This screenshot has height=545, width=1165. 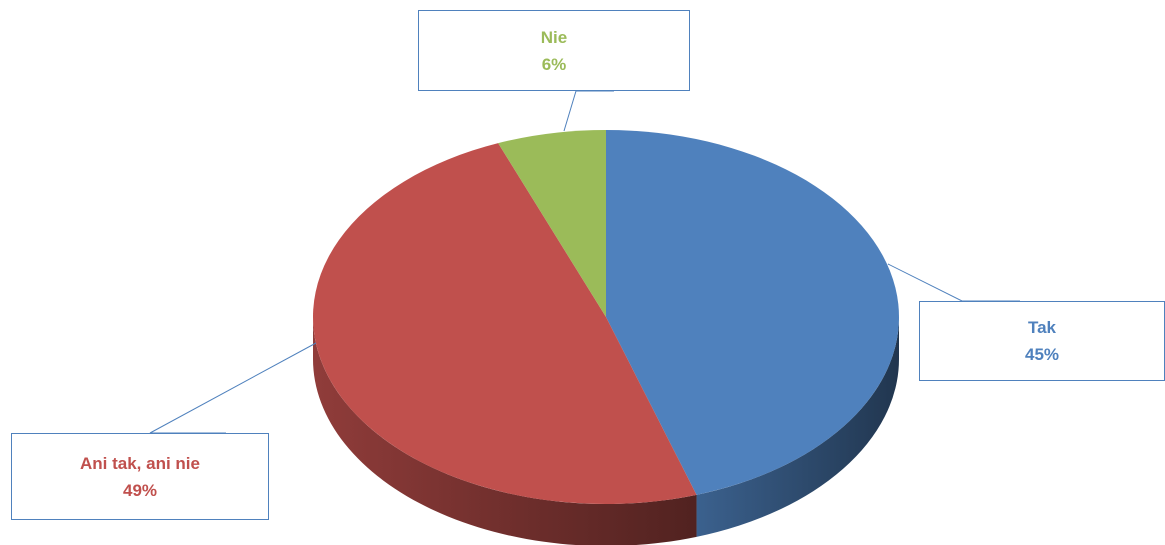 What do you see at coordinates (554, 50) in the screenshot?
I see `callout-nie: Nie 6%` at bounding box center [554, 50].